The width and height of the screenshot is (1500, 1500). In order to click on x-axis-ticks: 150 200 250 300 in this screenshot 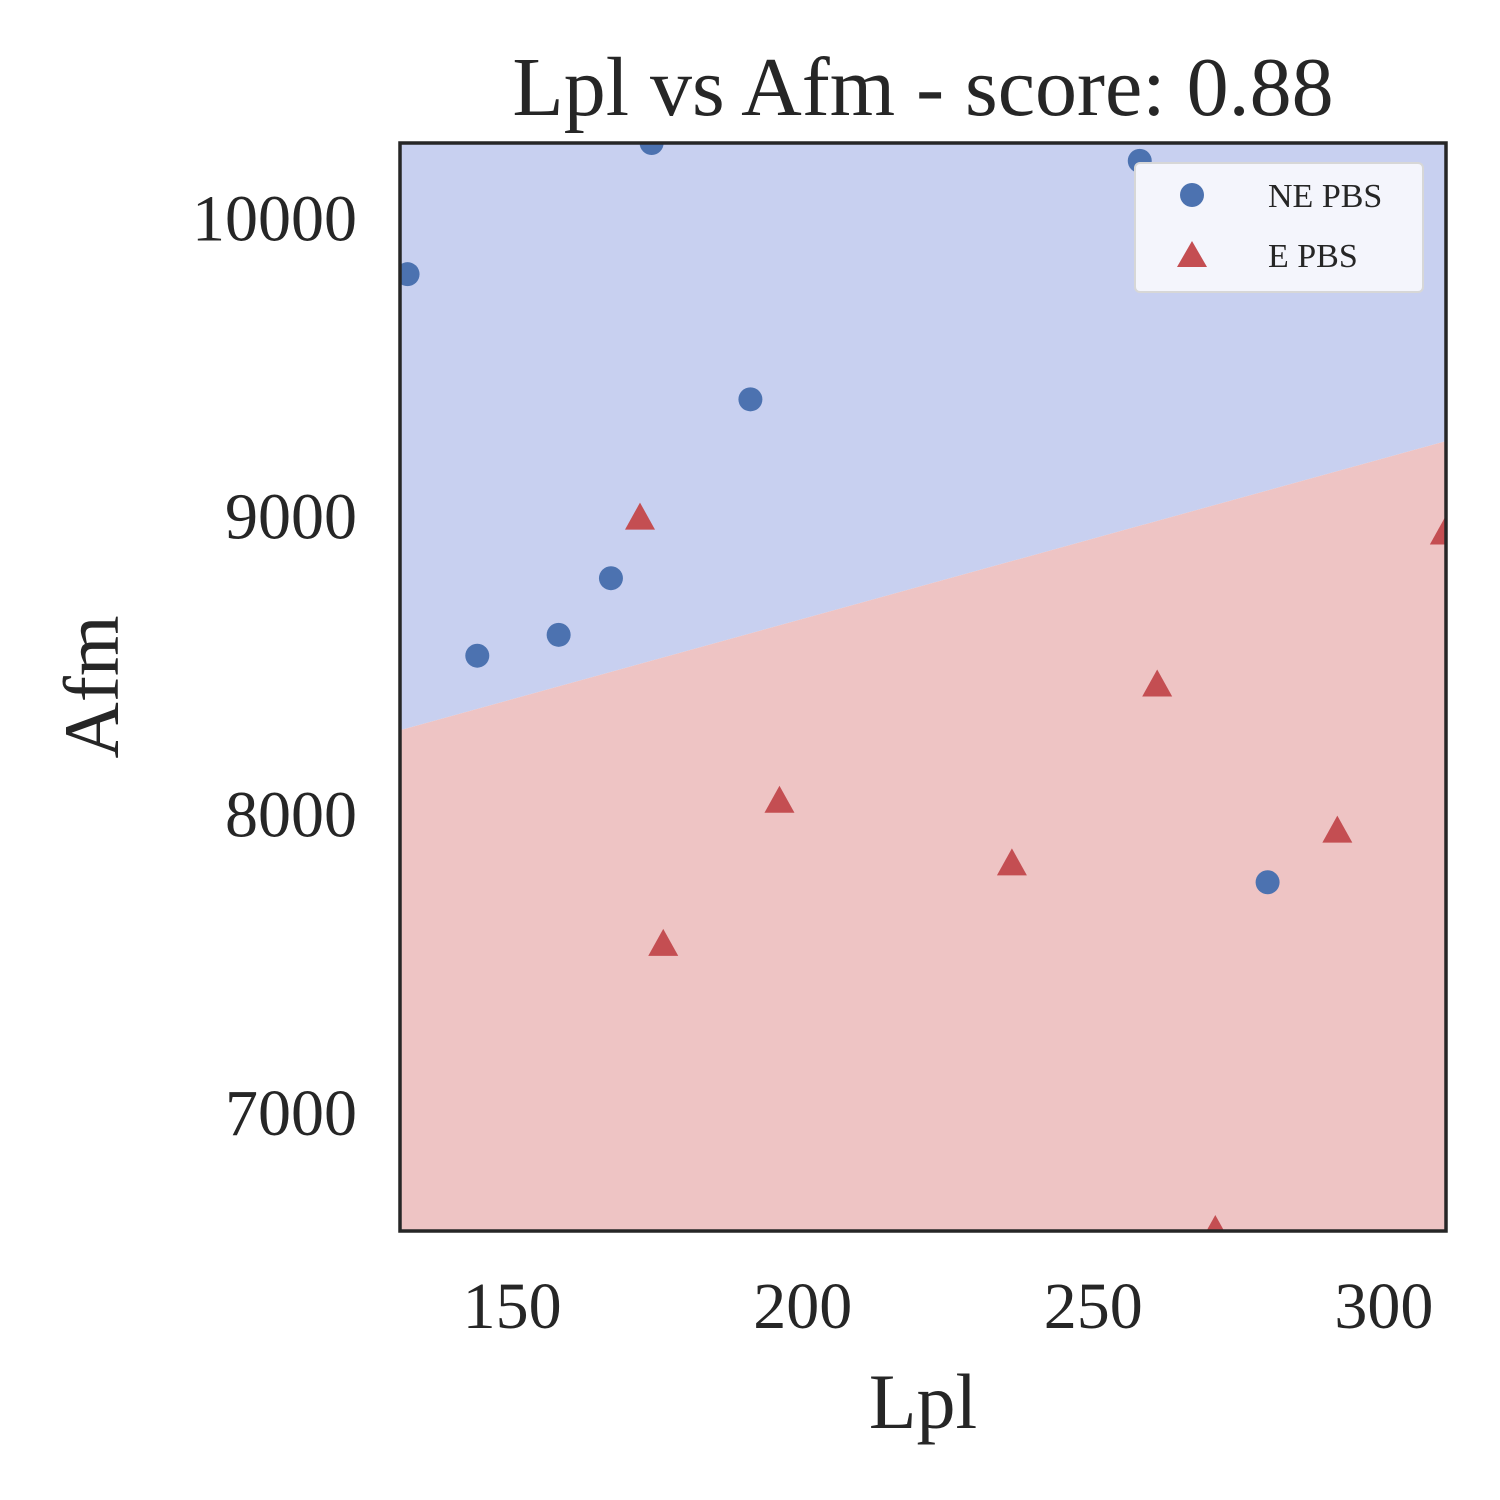, I will do `click(948, 1306)`.